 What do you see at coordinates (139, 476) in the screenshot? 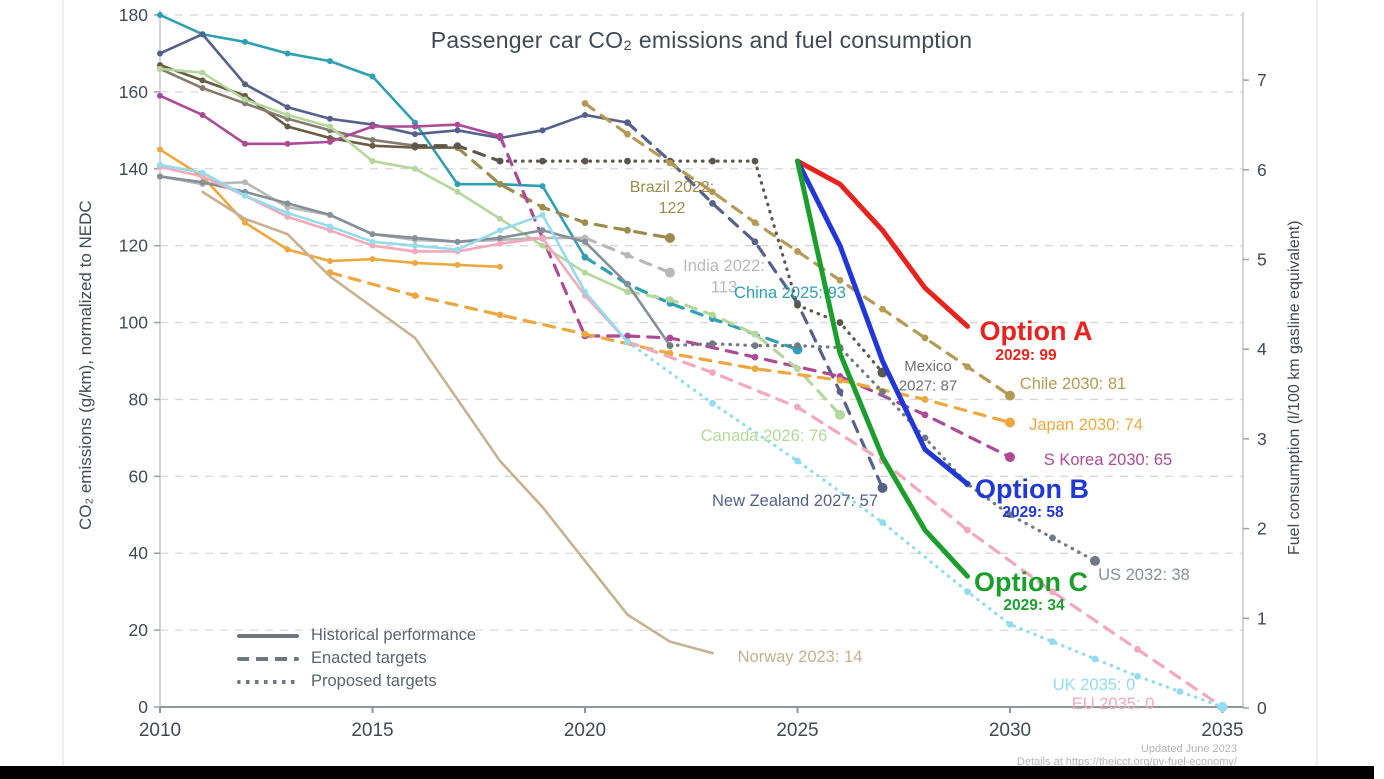
I see `y-tick-label: 60` at bounding box center [139, 476].